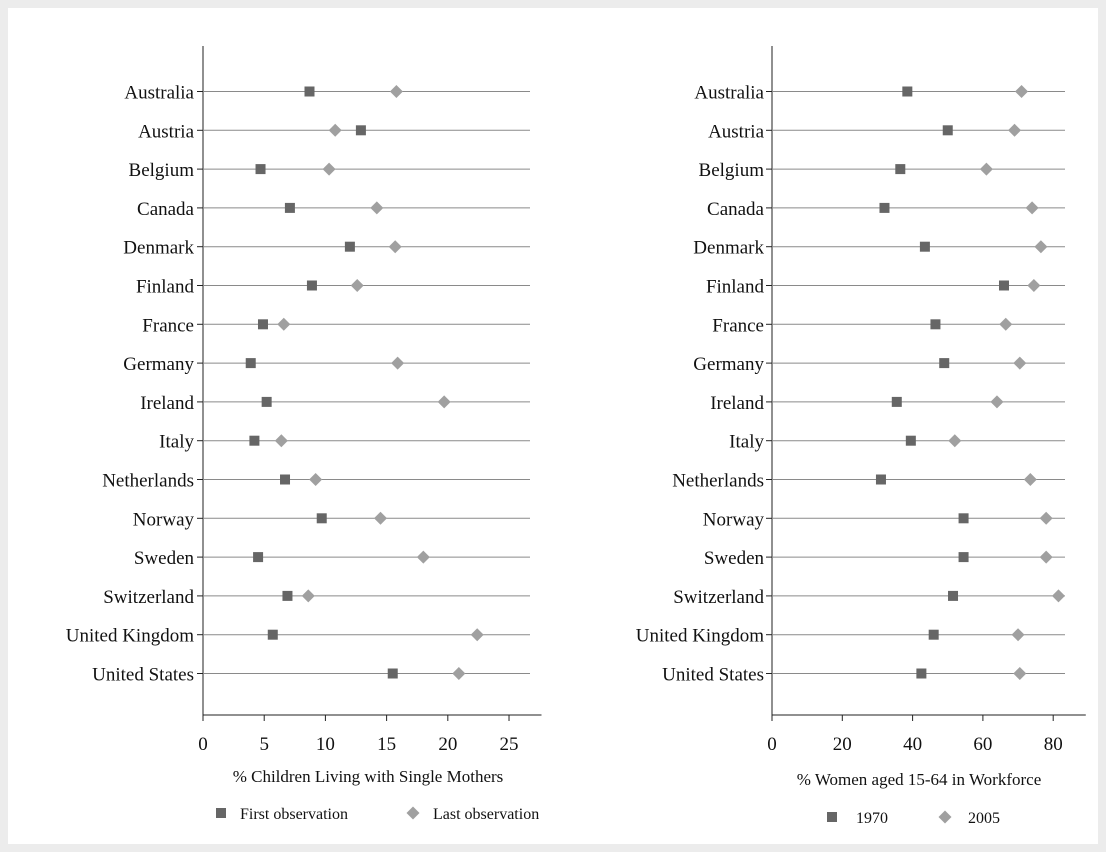  What do you see at coordinates (444, 402) in the screenshot?
I see `marker-last-observation-ireland` at bounding box center [444, 402].